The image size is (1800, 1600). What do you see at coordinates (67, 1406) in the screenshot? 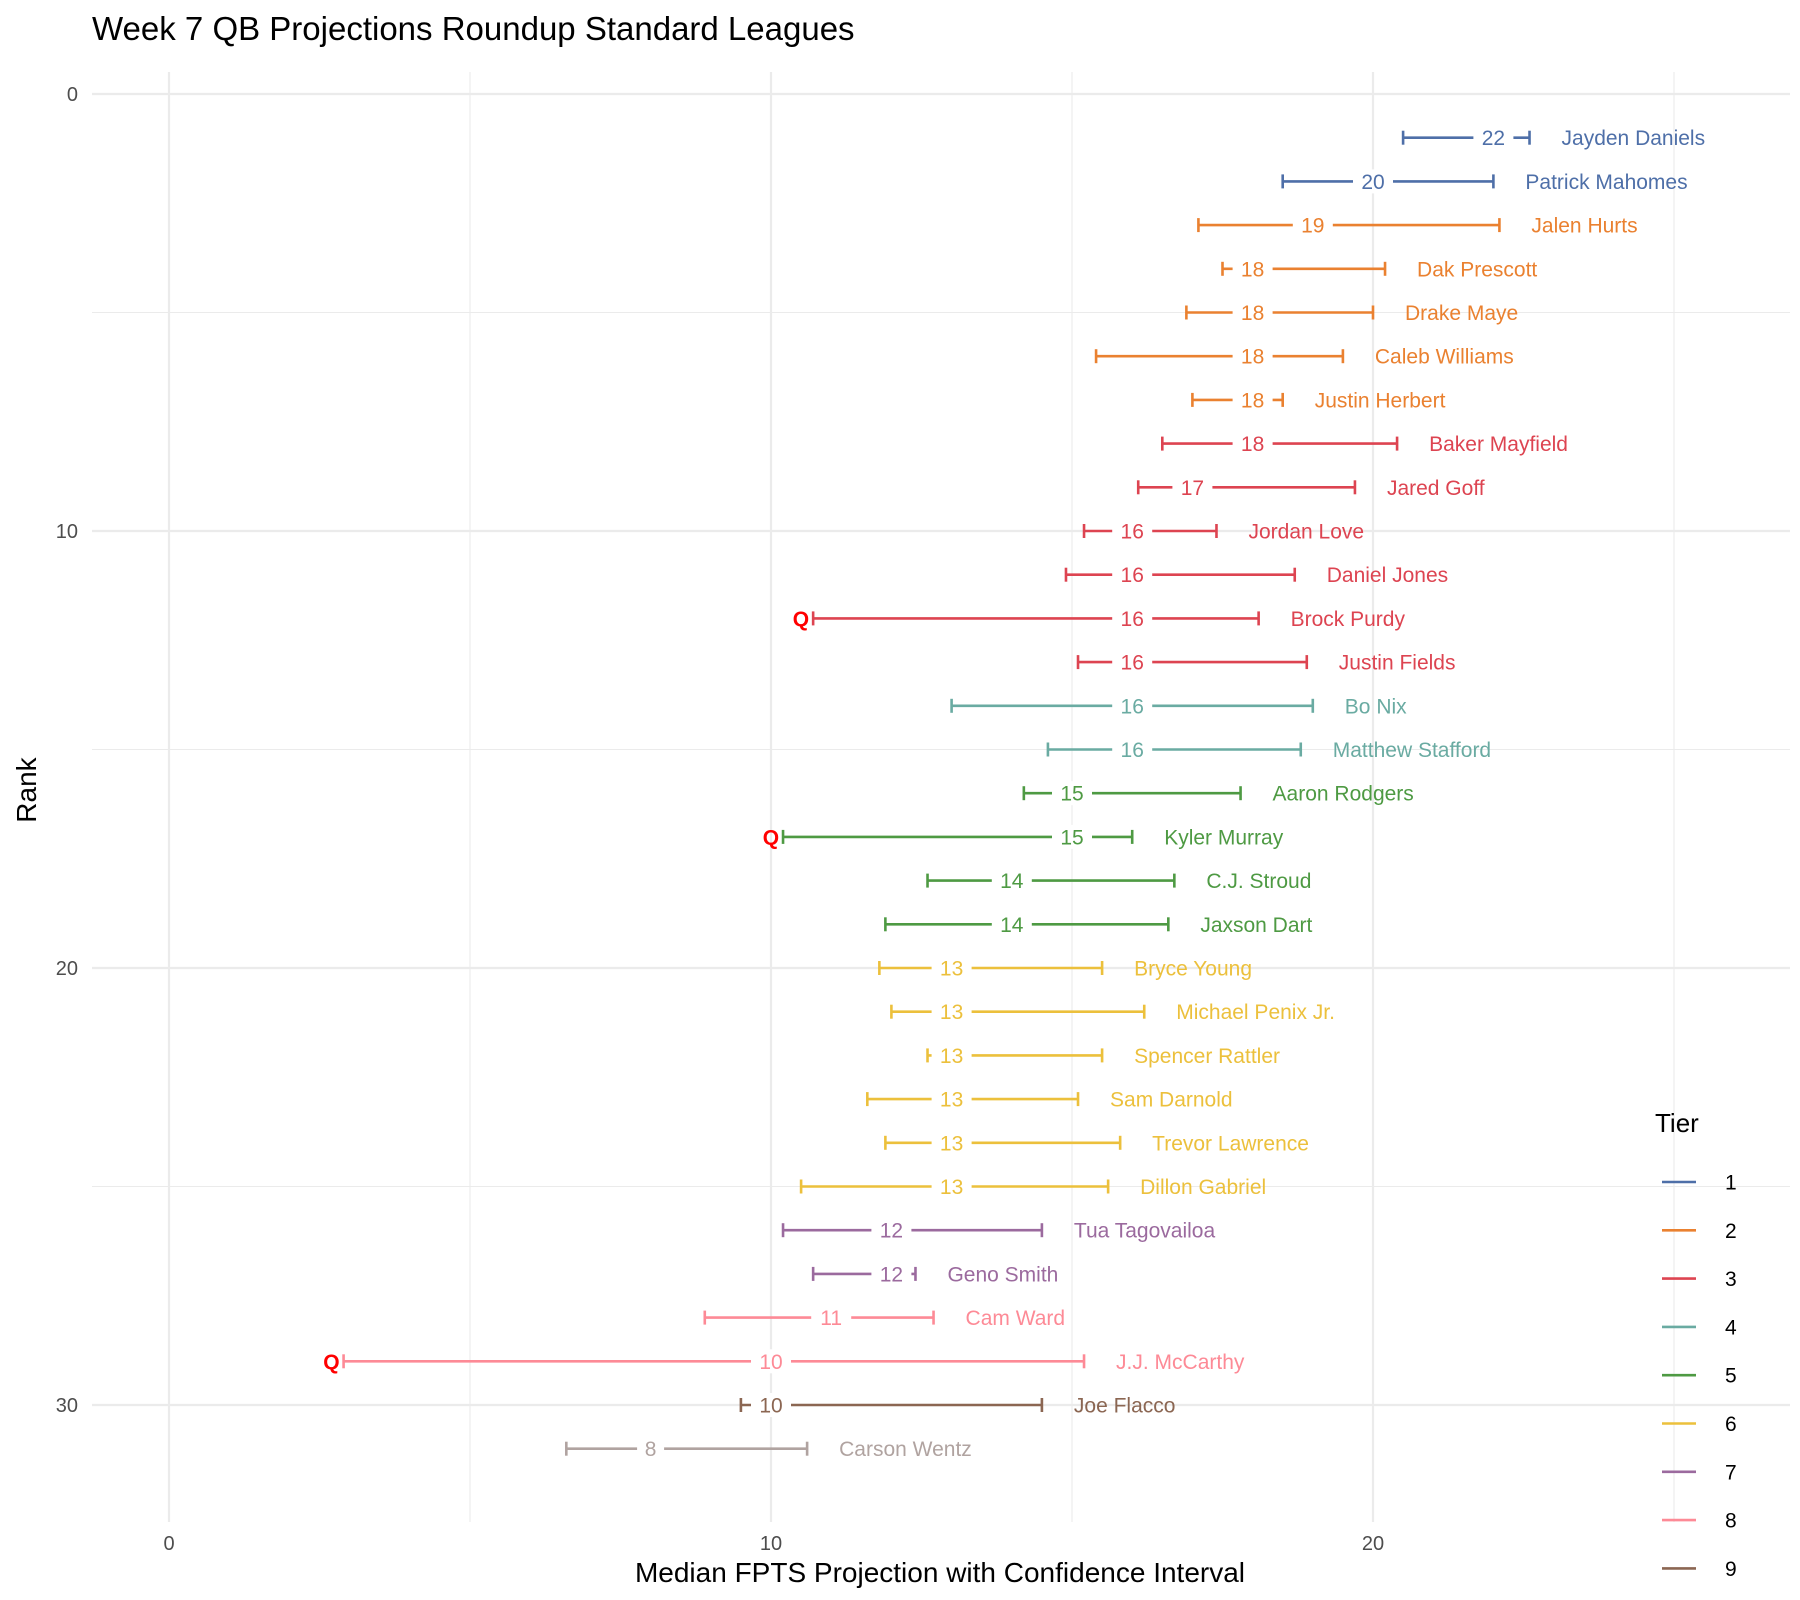
I see `y-tick-label: 30` at bounding box center [67, 1406].